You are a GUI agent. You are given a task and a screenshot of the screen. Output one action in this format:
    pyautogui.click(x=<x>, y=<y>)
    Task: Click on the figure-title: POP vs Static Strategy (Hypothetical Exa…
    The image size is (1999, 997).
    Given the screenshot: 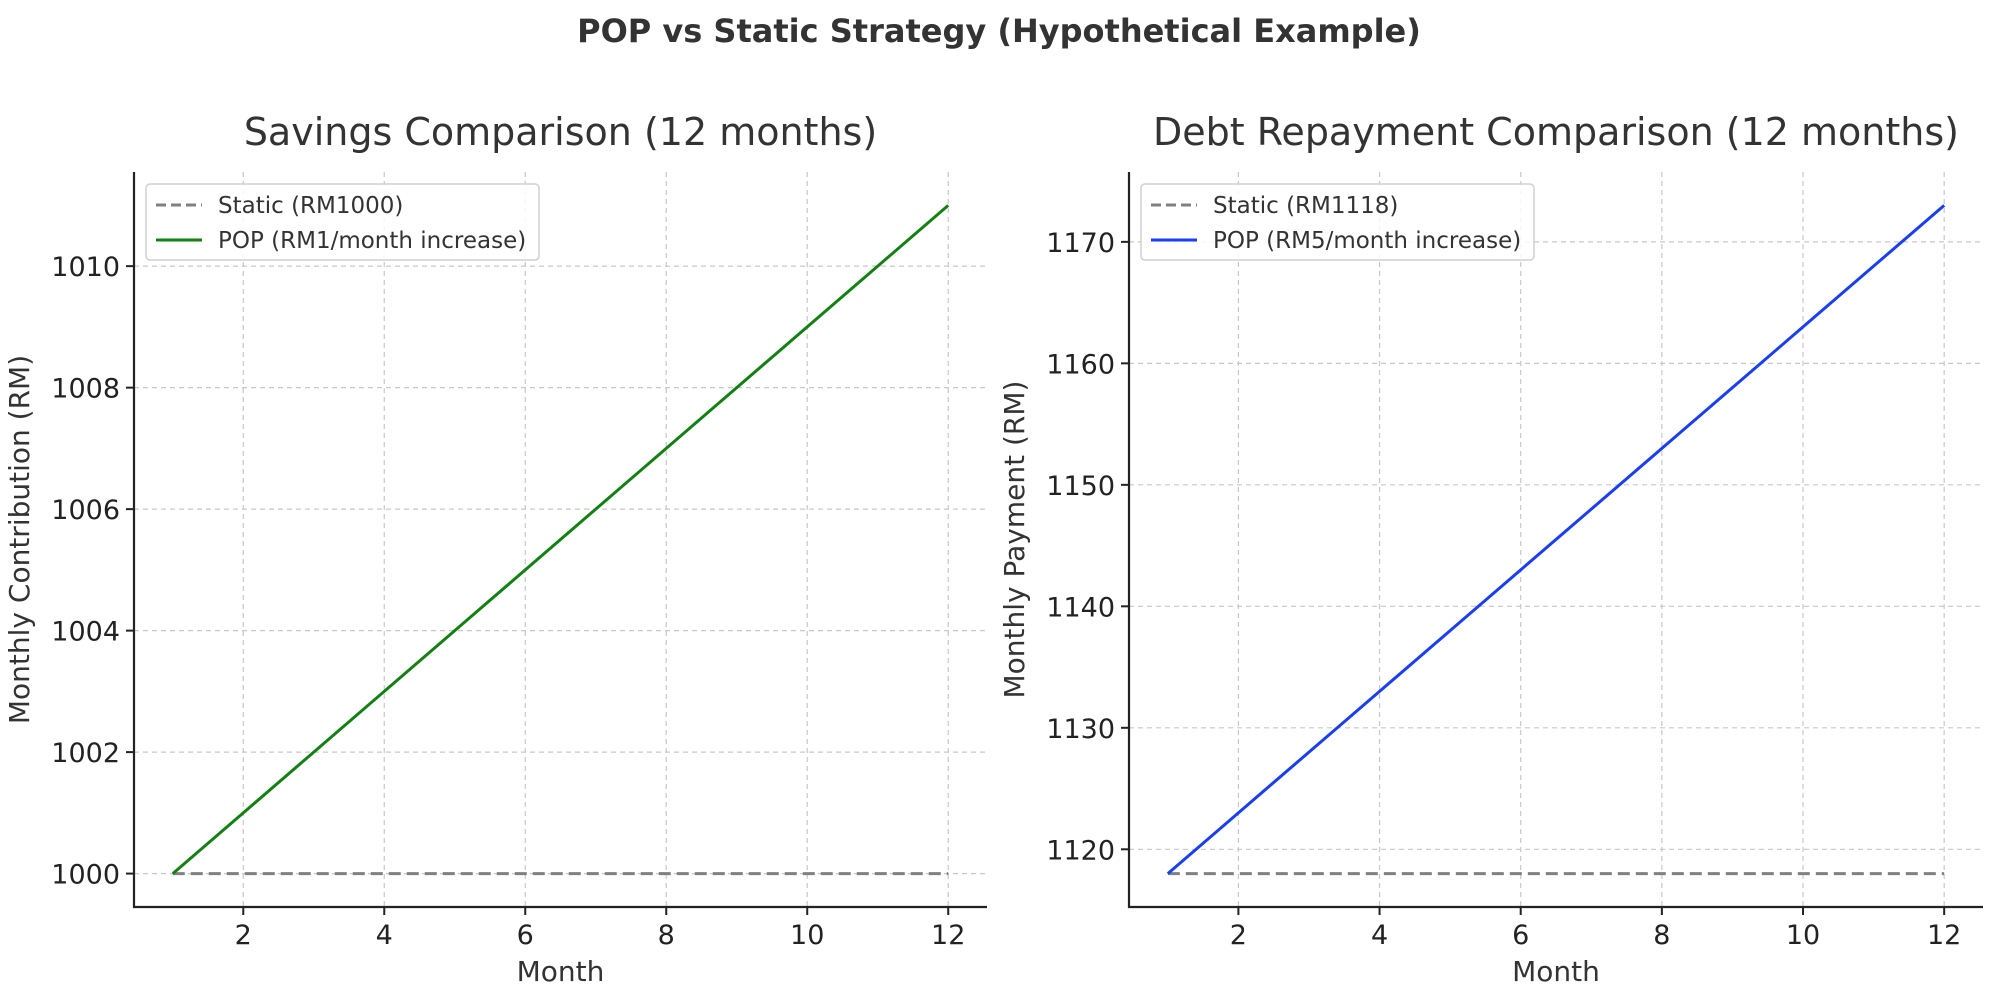 What is the action you would take?
    pyautogui.click(x=999, y=31)
    